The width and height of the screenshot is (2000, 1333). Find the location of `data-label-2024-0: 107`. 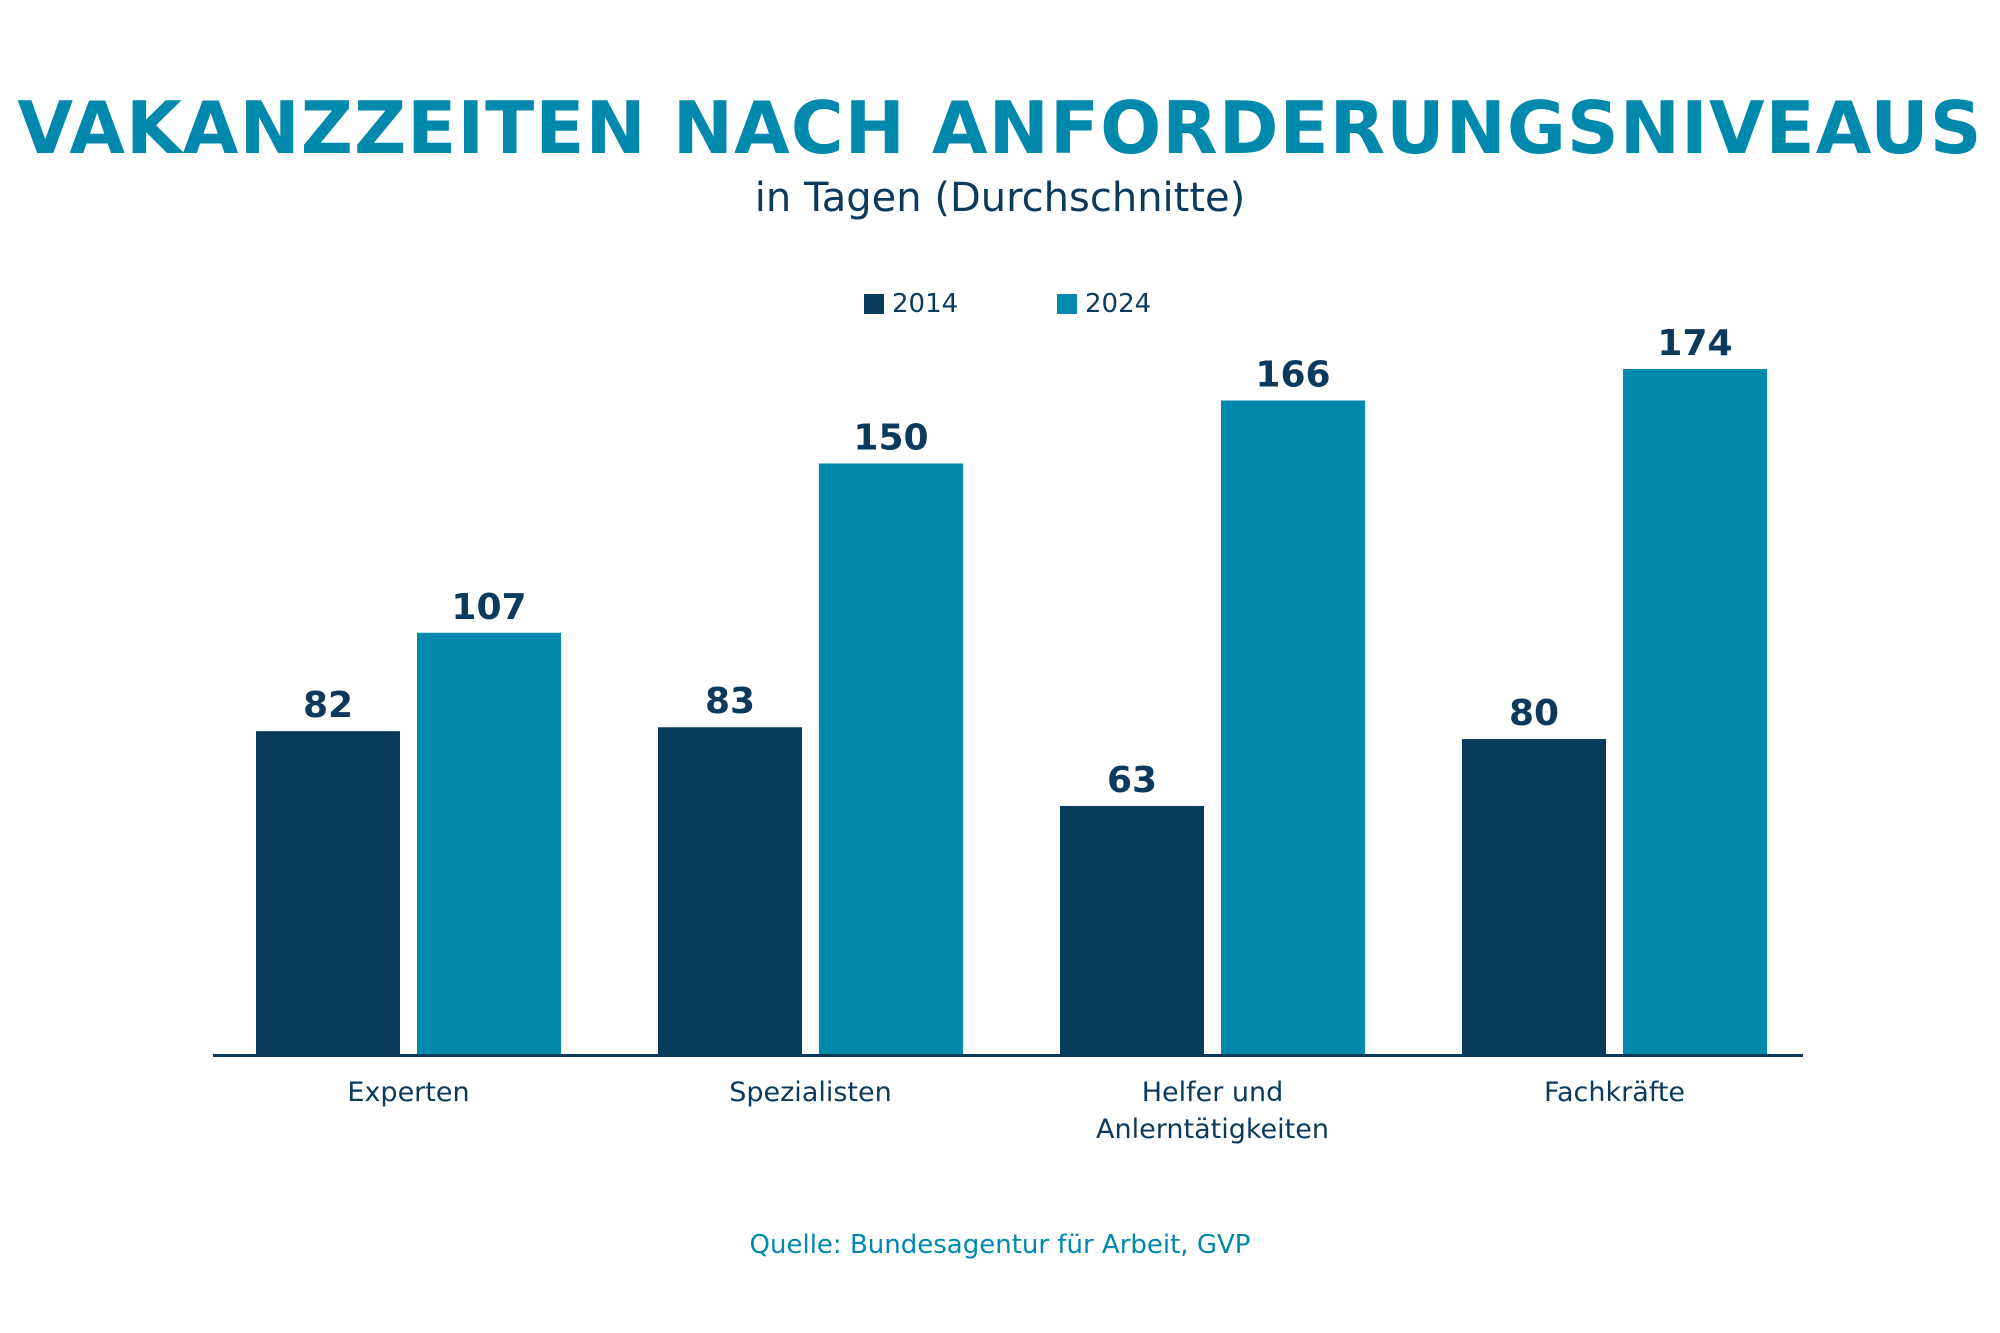

data-label-2024-0: 107 is located at coordinates (488, 607).